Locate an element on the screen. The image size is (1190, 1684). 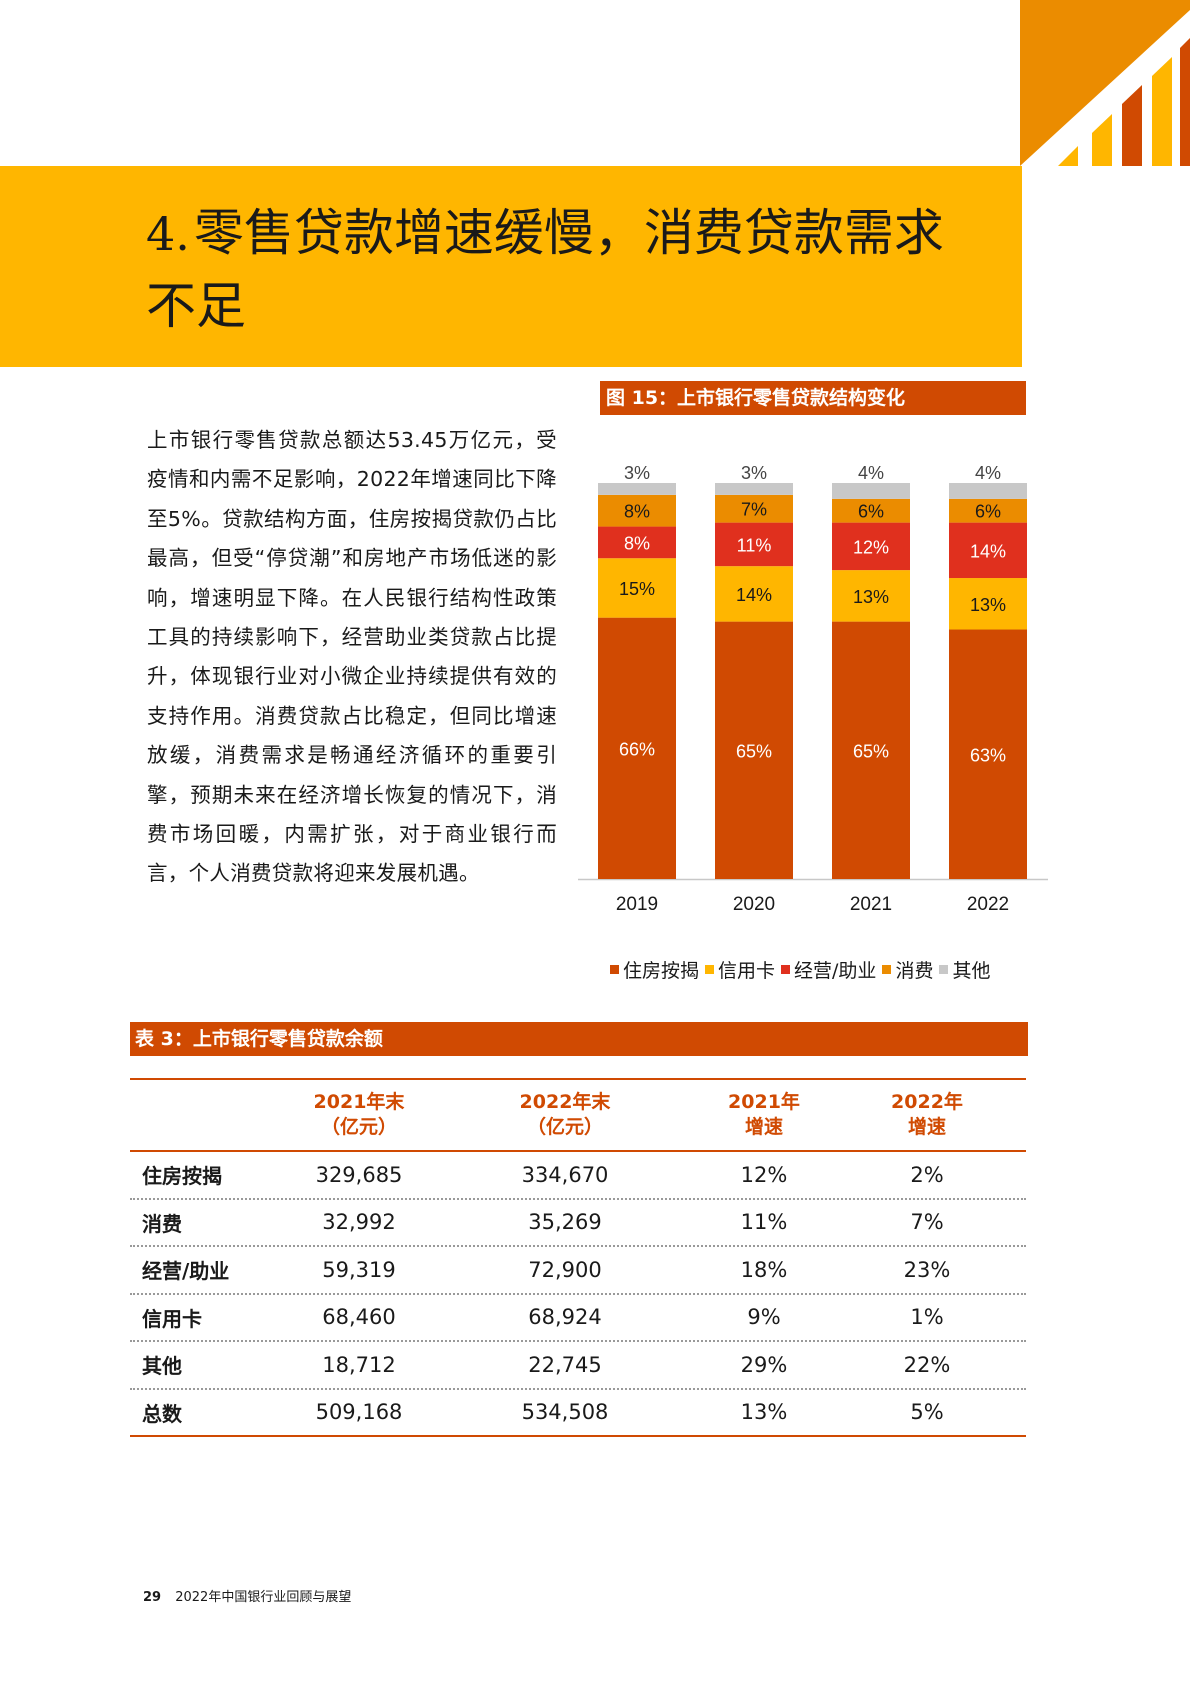
table-cell: 2% is located at coordinates (927, 1174).